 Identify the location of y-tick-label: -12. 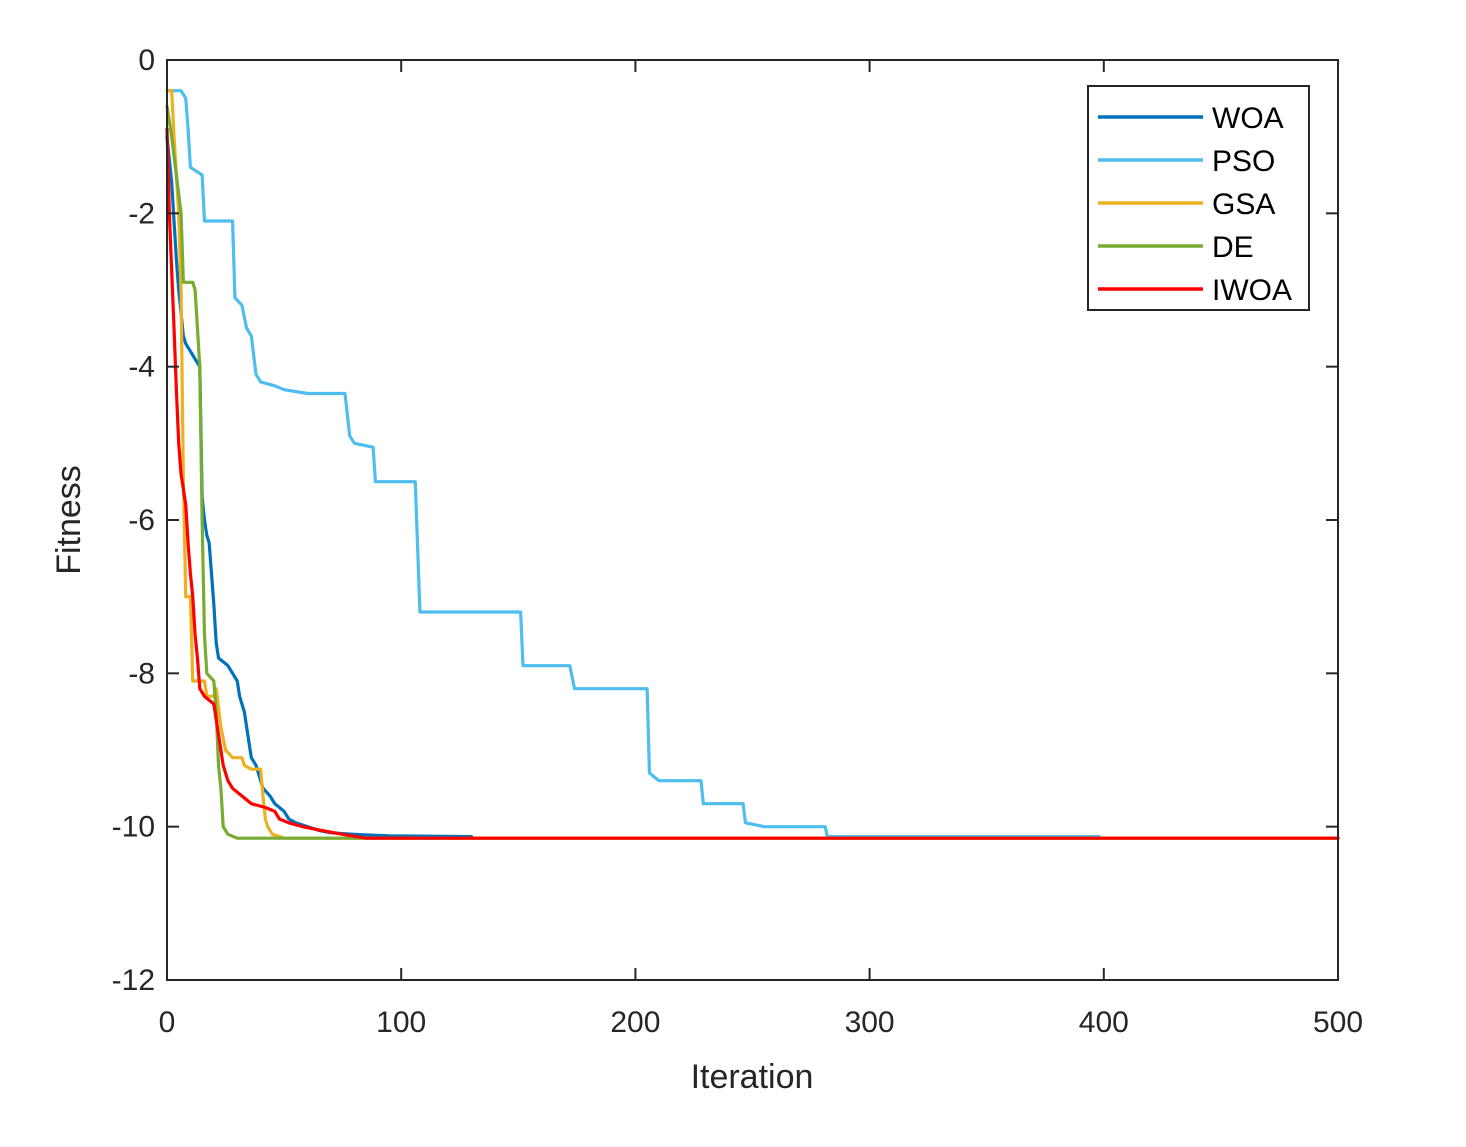
(133, 980).